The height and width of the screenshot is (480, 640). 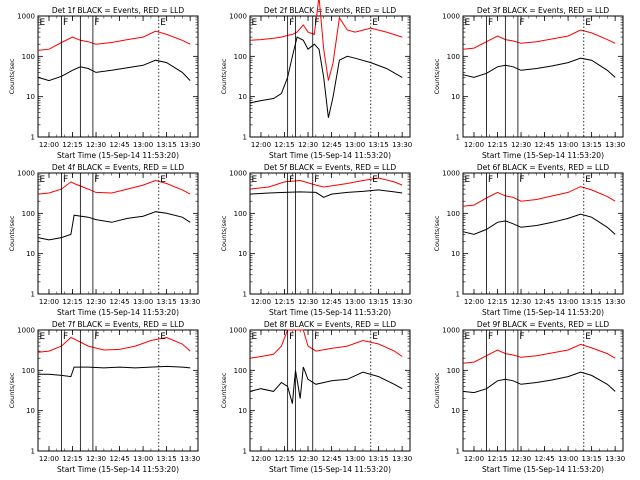 I want to click on x-tick-label: 13:30, so click(x=402, y=302).